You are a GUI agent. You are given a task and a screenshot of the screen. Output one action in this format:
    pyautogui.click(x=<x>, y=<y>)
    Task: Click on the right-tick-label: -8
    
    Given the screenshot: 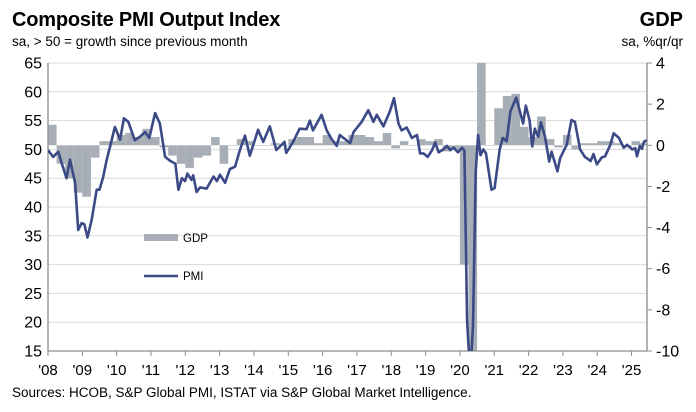 What is the action you would take?
    pyautogui.click(x=663, y=310)
    